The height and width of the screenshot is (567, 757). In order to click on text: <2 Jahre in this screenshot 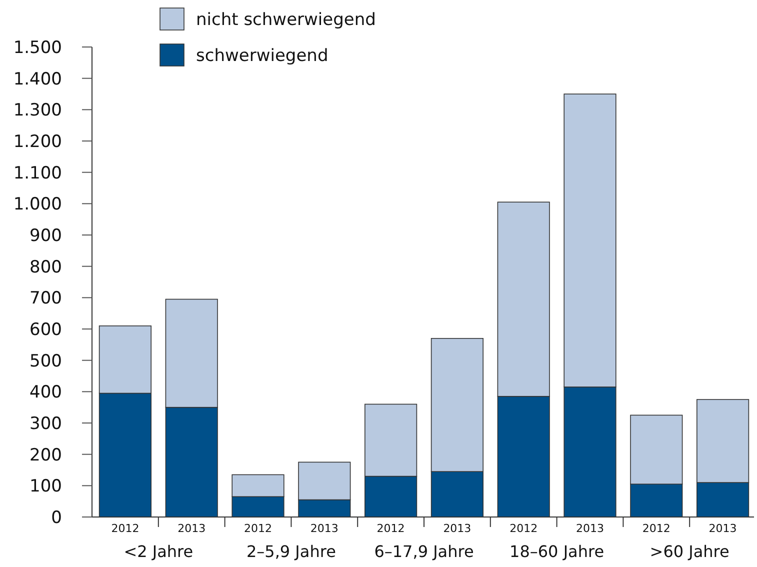, I will do `click(159, 551)`.